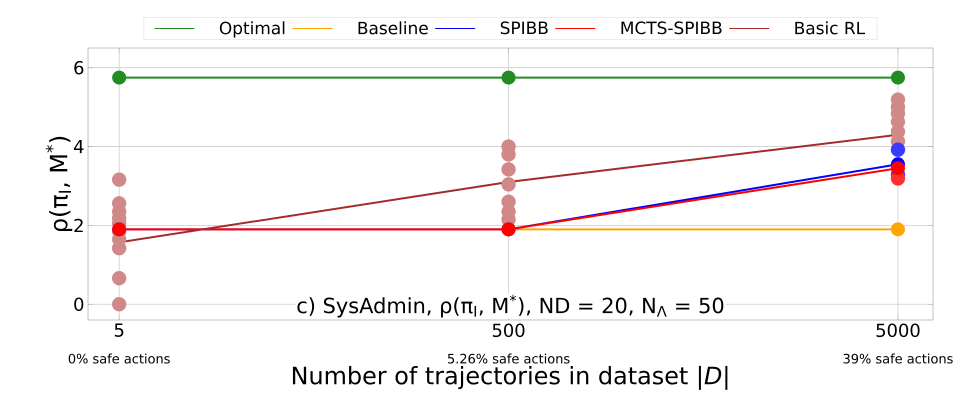  Describe the element at coordinates (79, 67) in the screenshot. I see `y-tick-label: 6` at that location.